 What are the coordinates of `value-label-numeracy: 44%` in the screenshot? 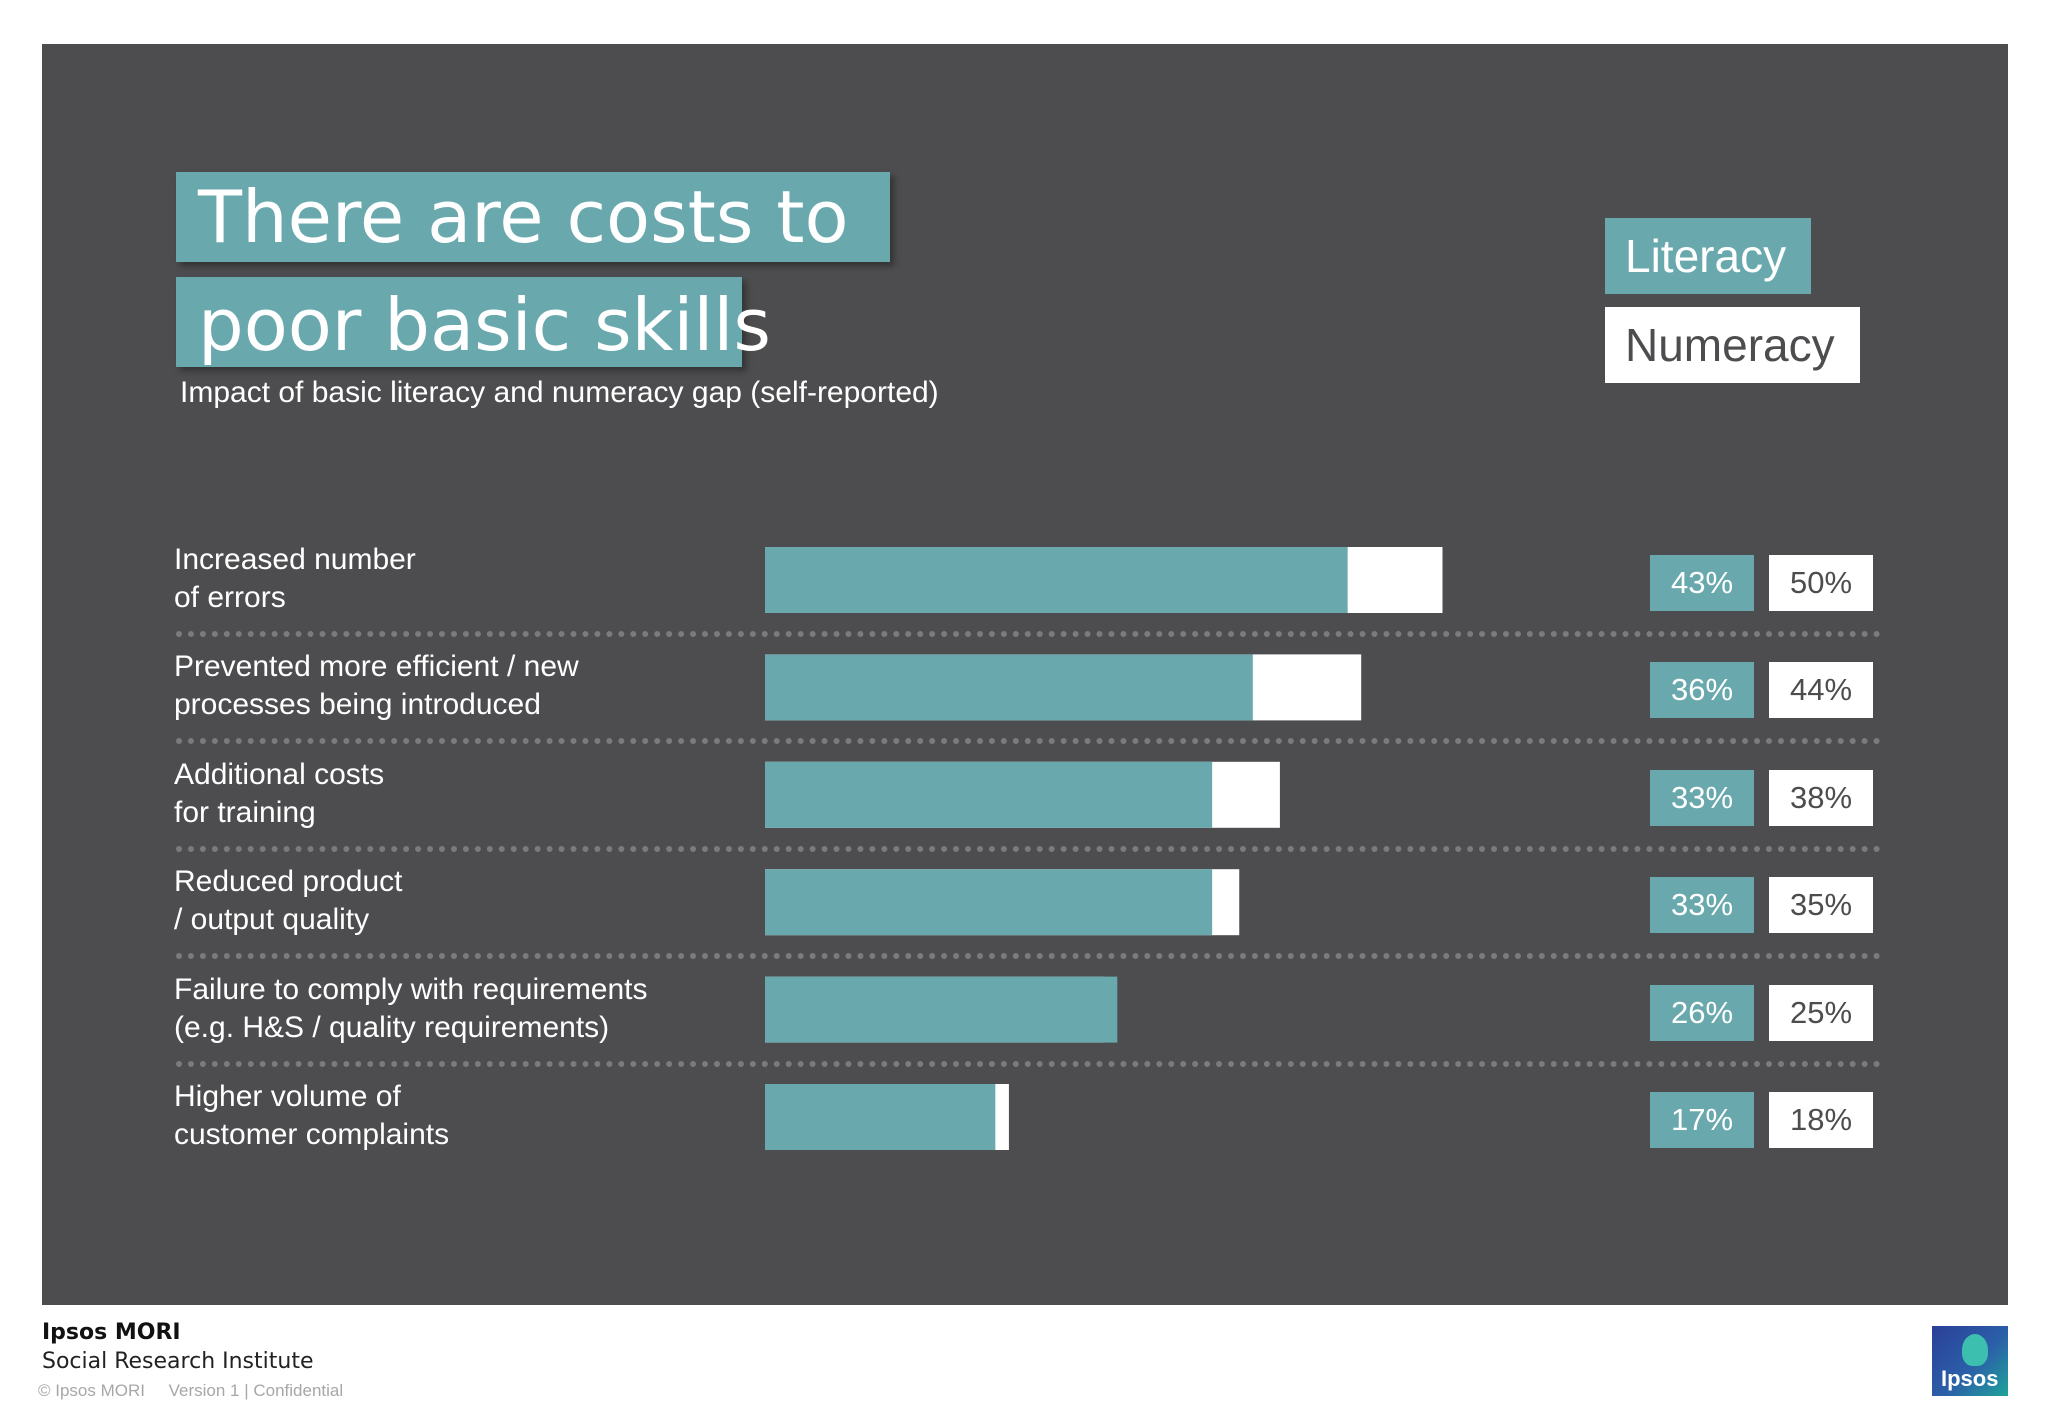 It's located at (1821, 690).